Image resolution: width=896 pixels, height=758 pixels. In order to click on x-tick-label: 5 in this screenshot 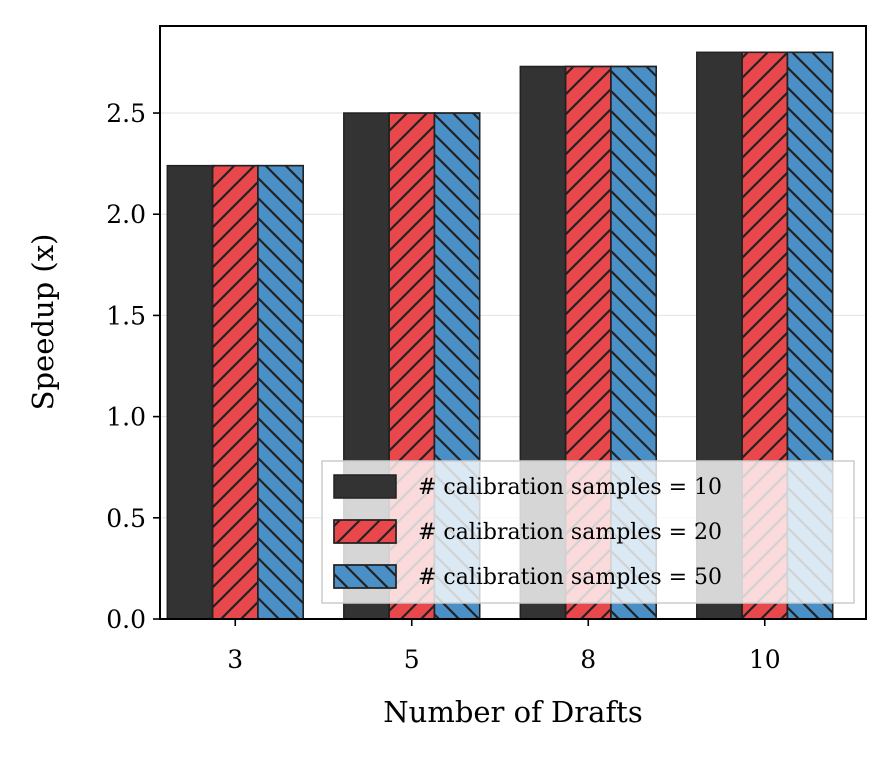, I will do `click(412, 659)`.